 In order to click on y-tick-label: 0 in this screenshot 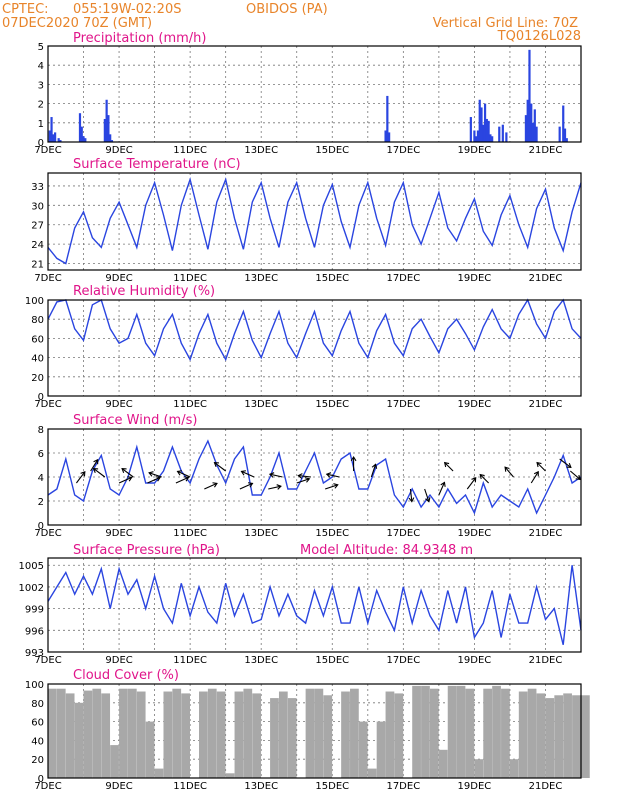, I will do `click(41, 397)`.